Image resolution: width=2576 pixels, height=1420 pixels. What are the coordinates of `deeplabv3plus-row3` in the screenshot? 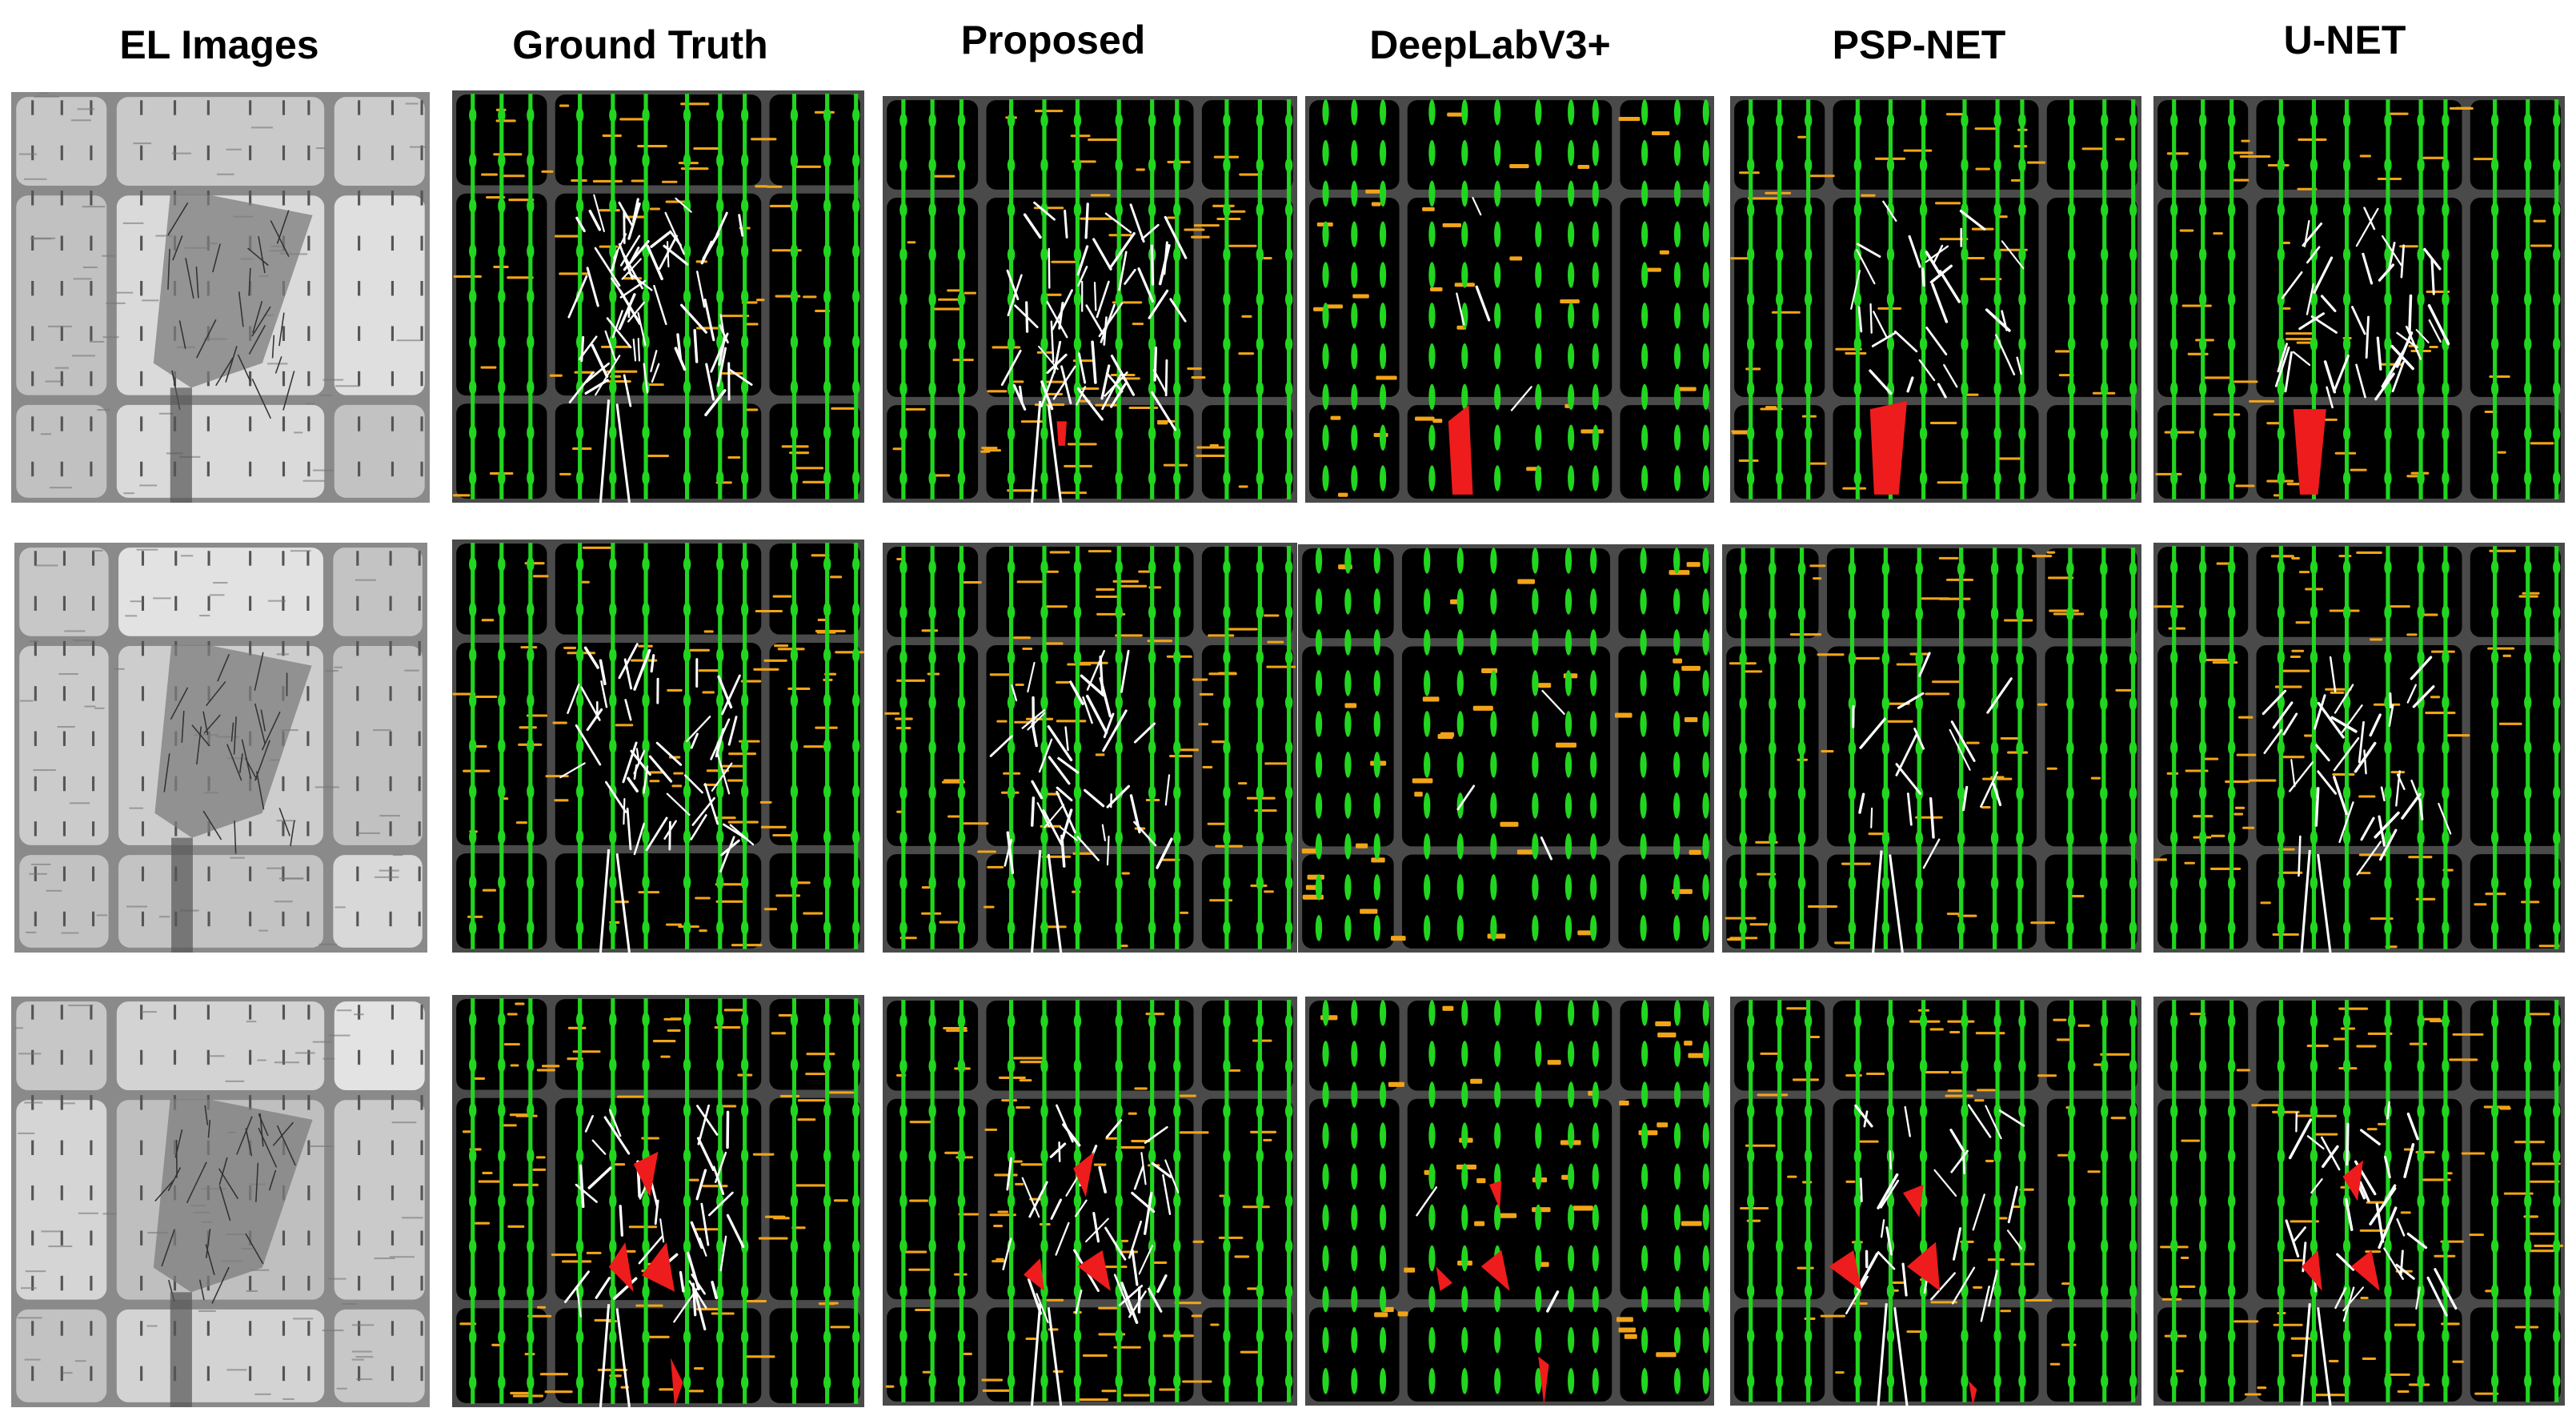 It's located at (1509, 1201).